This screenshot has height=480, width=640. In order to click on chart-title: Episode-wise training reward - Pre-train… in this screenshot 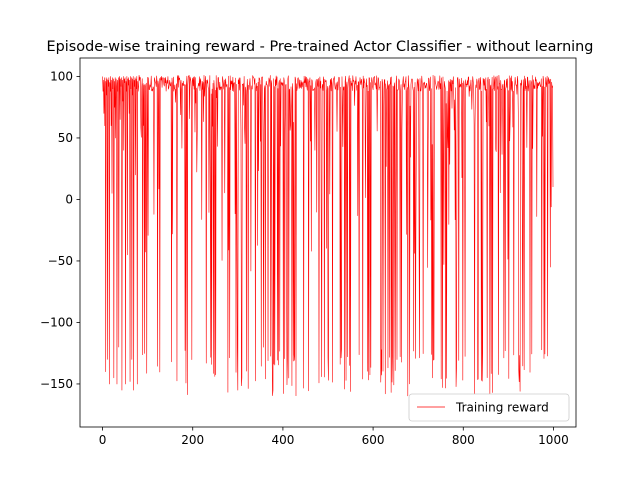, I will do `click(320, 47)`.